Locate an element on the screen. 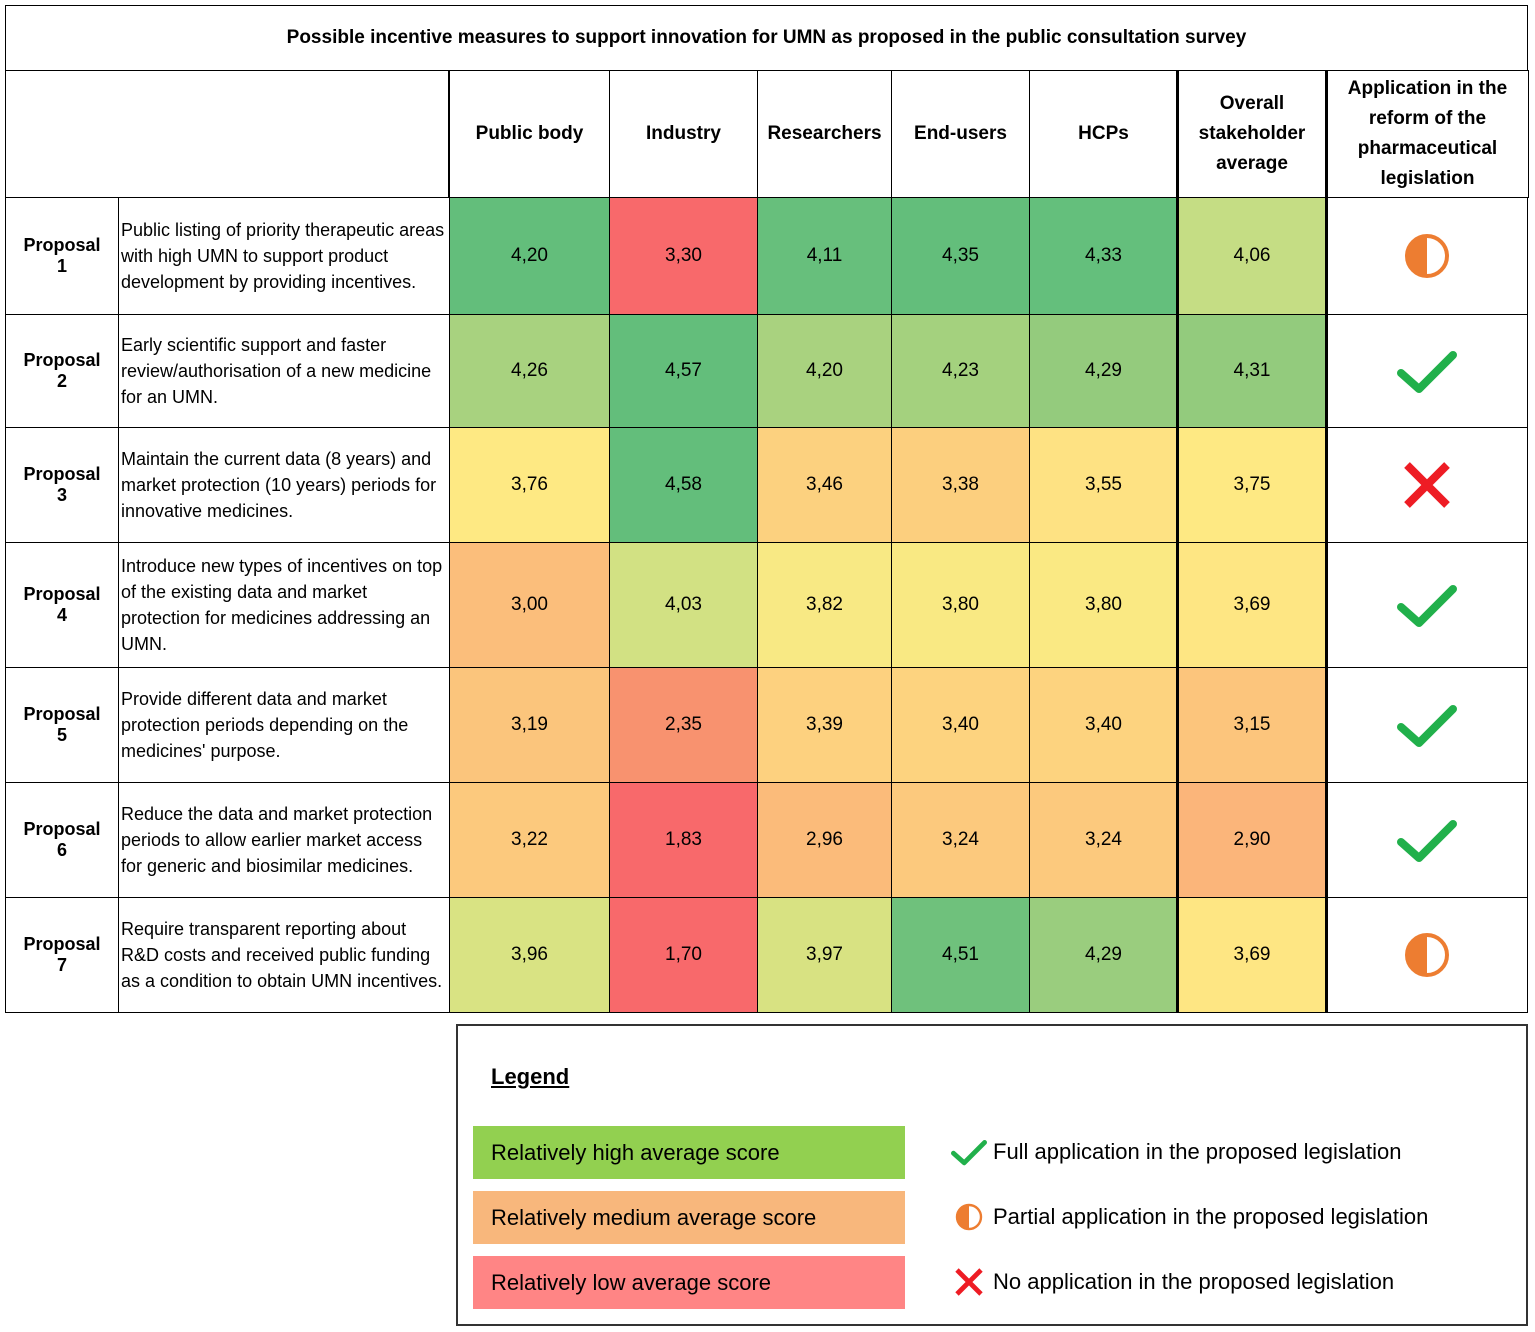 This screenshot has height=1332, width=1535. score-cell: 3,97 is located at coordinates (824, 955).